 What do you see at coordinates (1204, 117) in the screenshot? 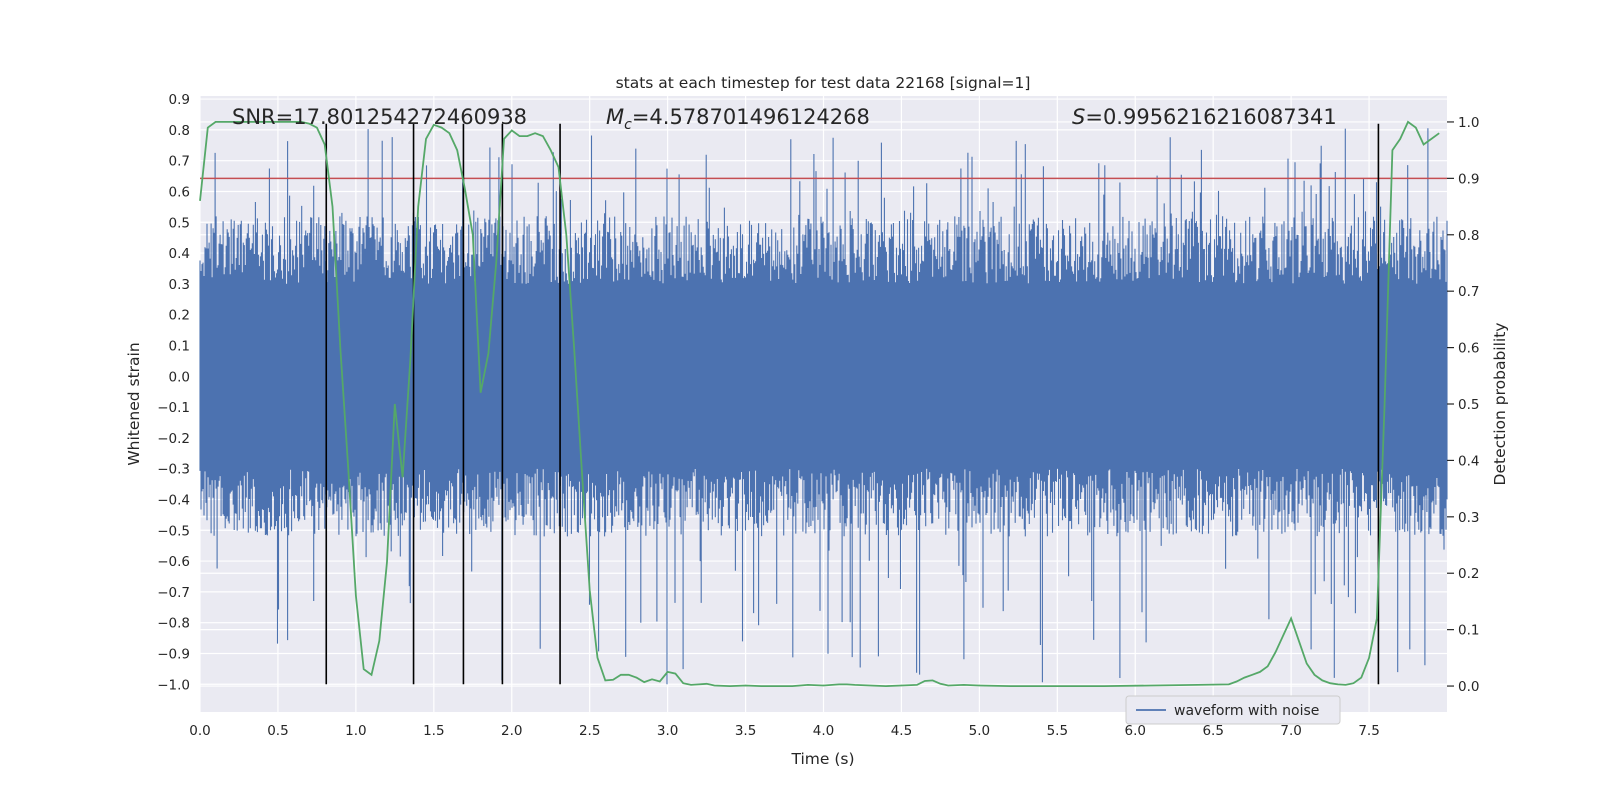
I see `score-annotation: S=0.9956216216087341` at bounding box center [1204, 117].